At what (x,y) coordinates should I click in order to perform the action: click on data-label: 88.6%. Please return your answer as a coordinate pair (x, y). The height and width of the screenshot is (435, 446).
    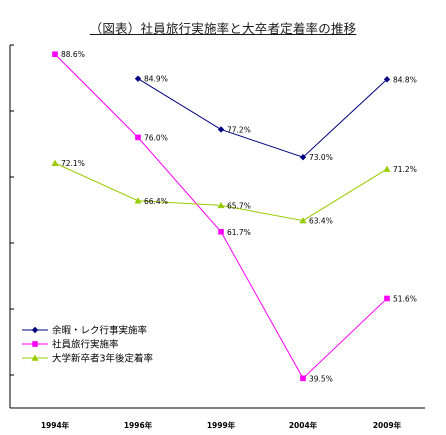
    Looking at the image, I should click on (73, 54).